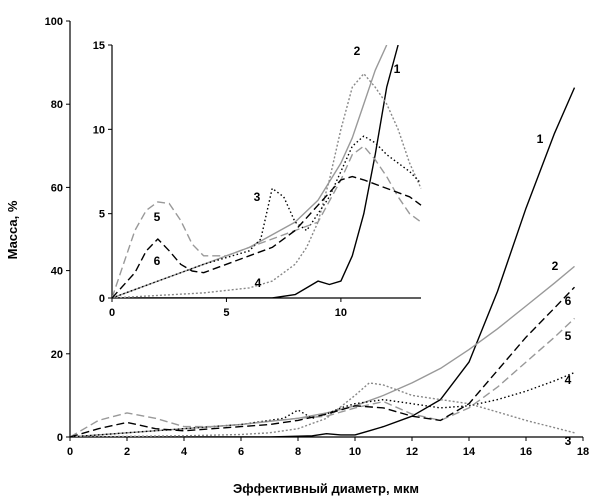  What do you see at coordinates (112, 313) in the screenshot?
I see `inset-x-tick-label: 0` at bounding box center [112, 313].